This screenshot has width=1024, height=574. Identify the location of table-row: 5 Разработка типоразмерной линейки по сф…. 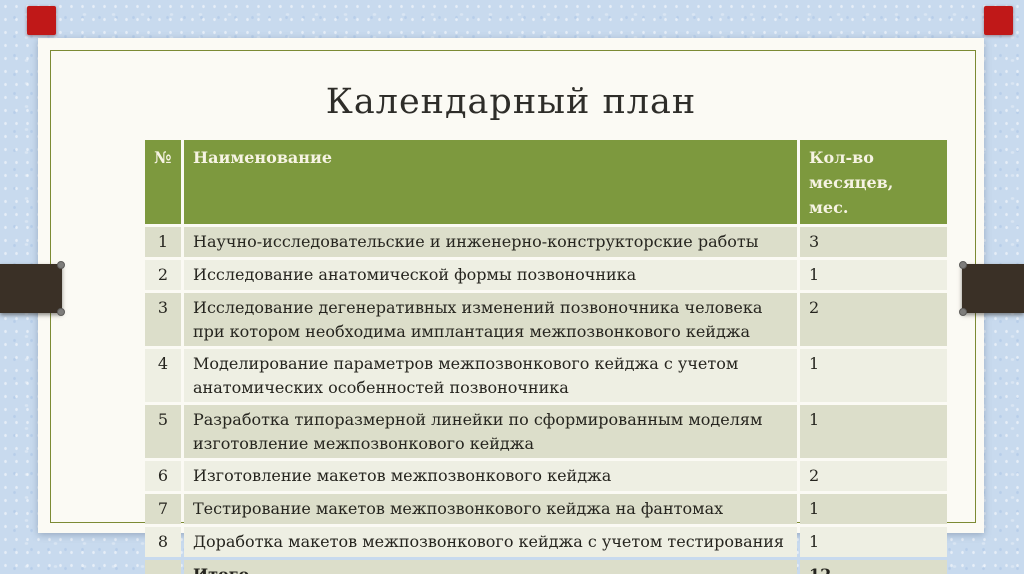
(546, 432).